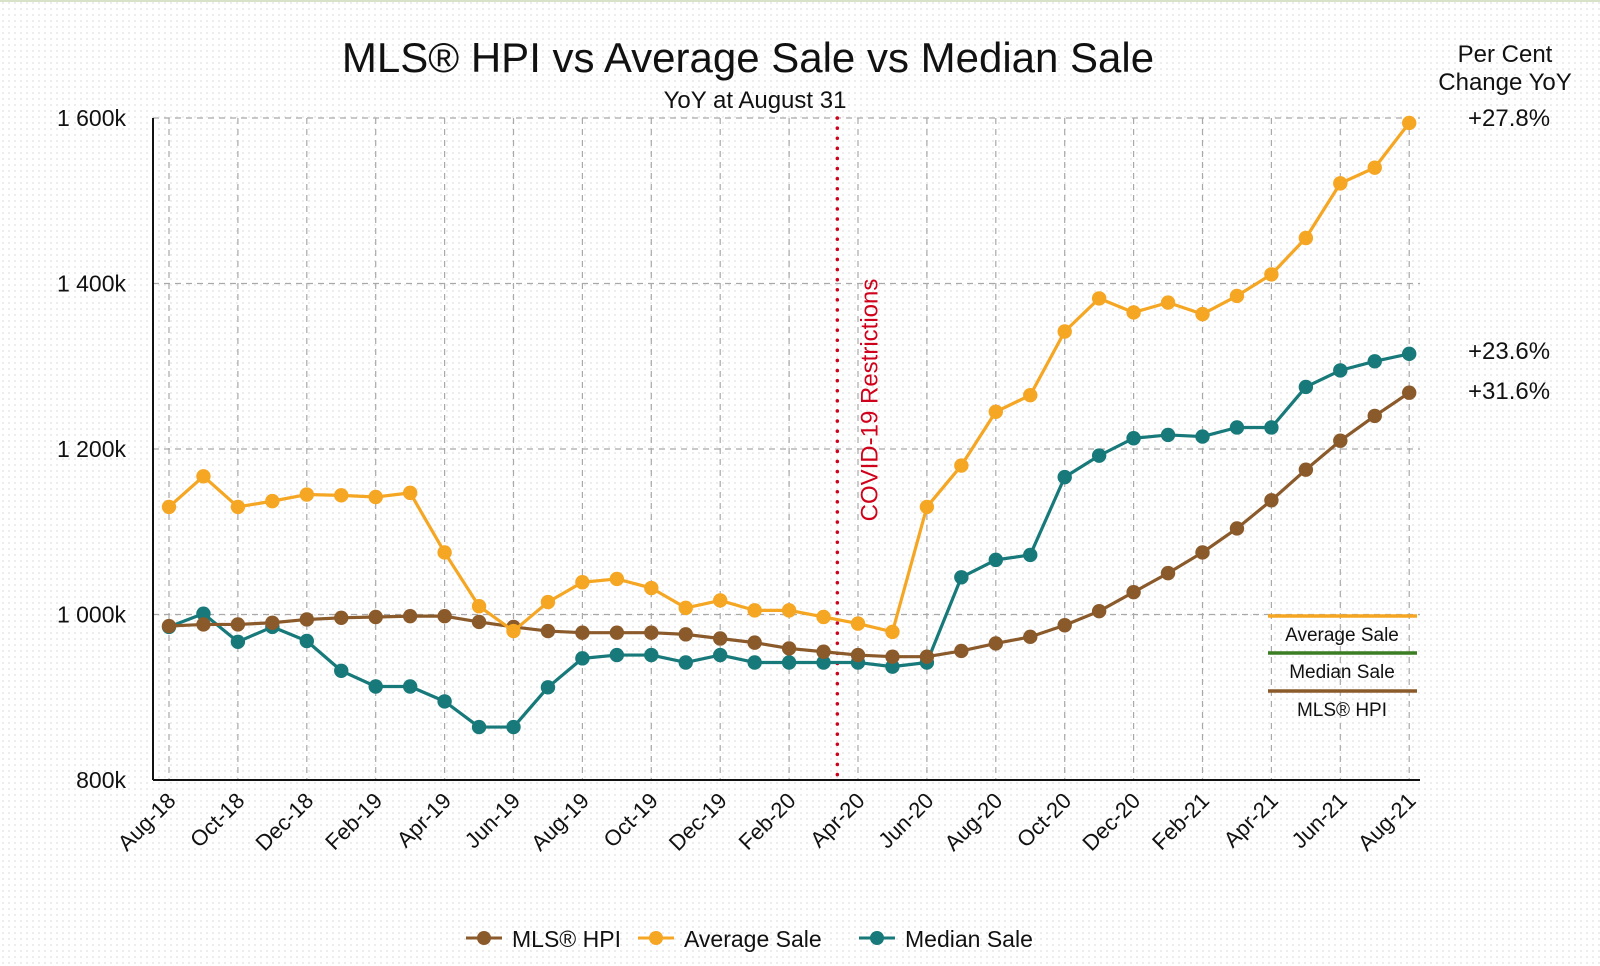 Image resolution: width=1600 pixels, height=966 pixels. What do you see at coordinates (1509, 351) in the screenshot?
I see `end-label-median-sale: +23.6%` at bounding box center [1509, 351].